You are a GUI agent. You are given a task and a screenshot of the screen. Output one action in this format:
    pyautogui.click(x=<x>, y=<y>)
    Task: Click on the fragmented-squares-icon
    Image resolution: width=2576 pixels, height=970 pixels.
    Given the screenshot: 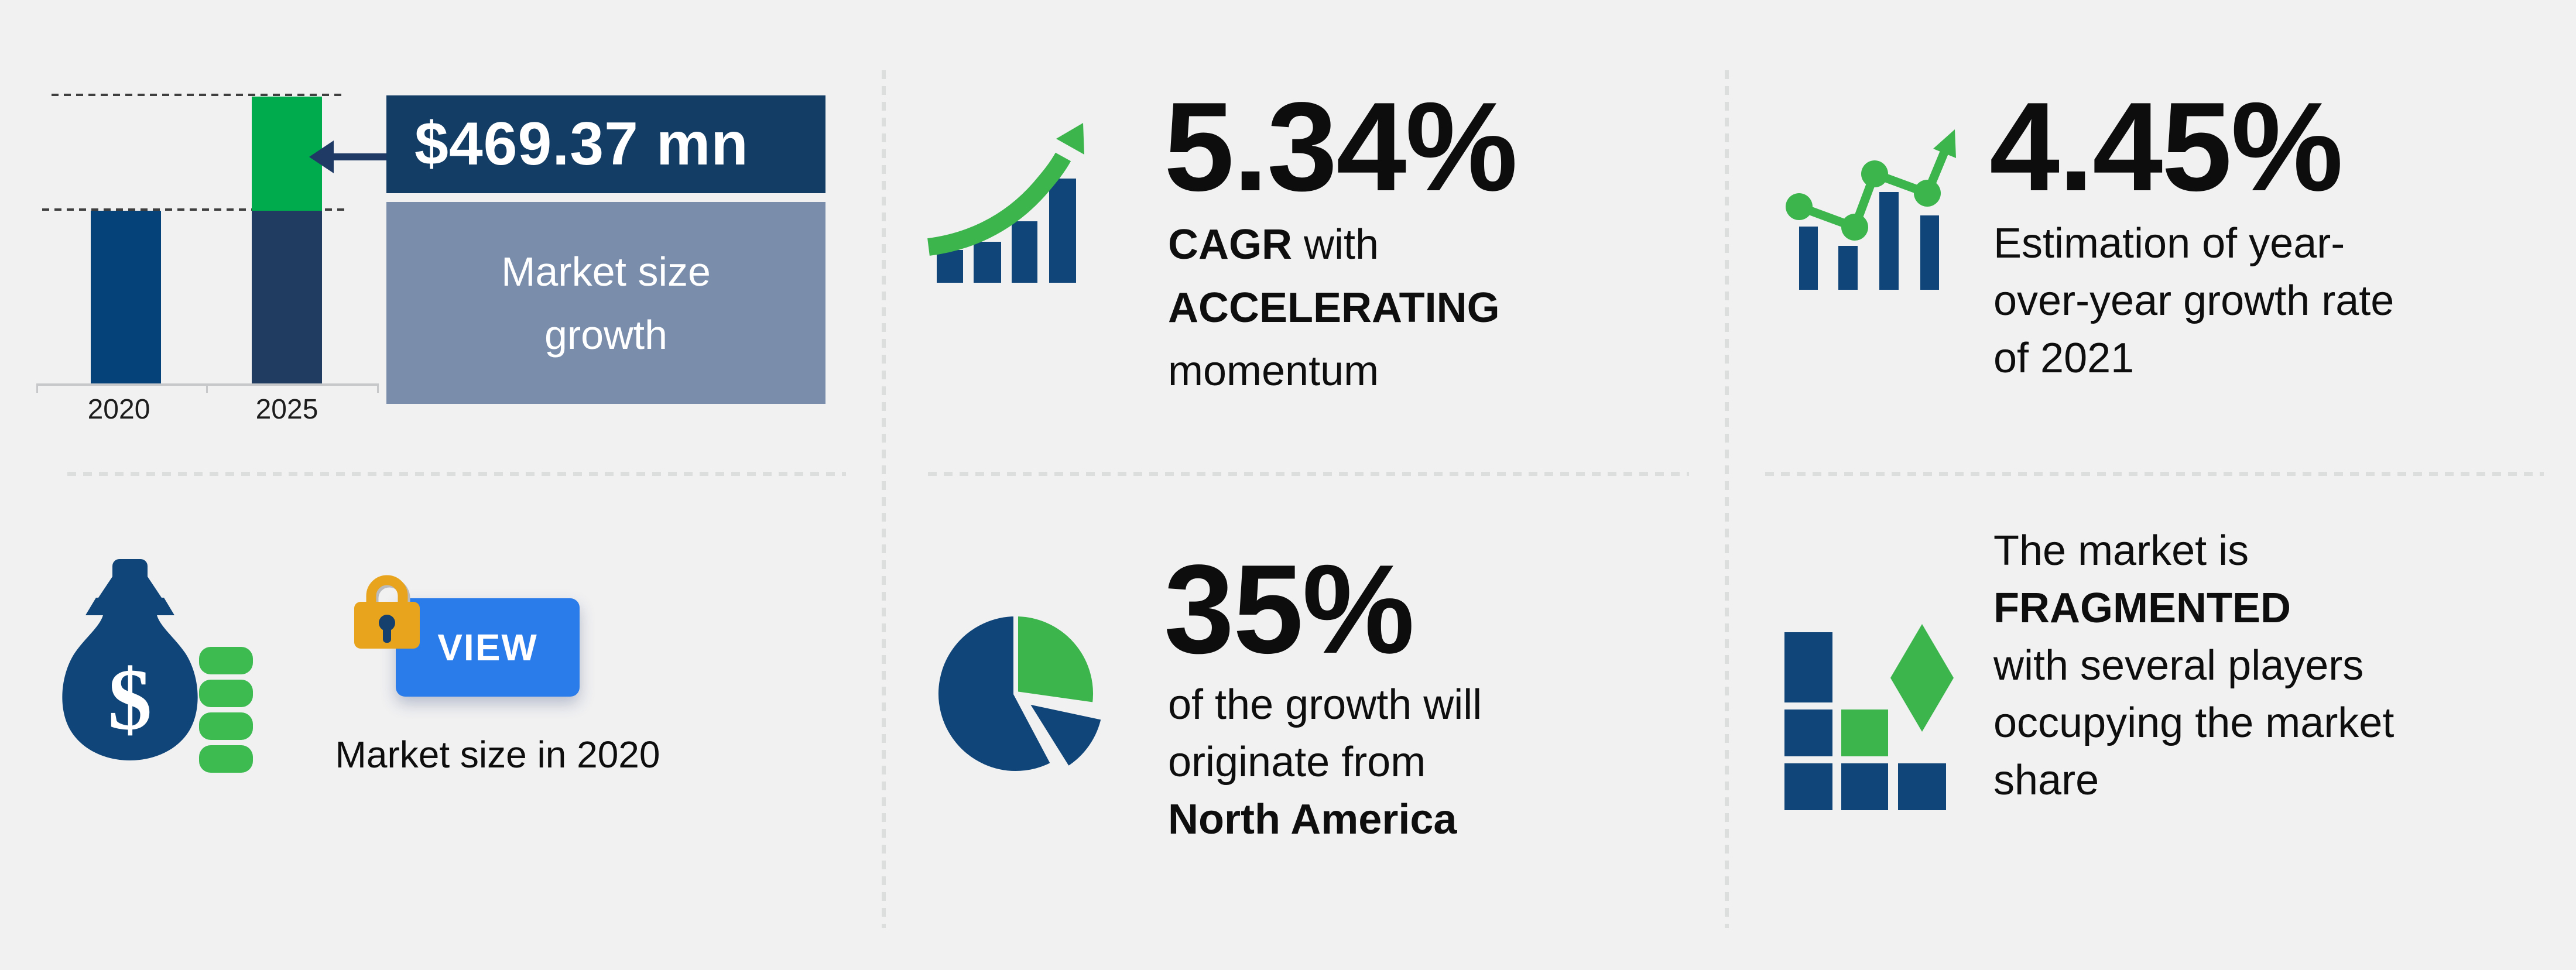 What is the action you would take?
    pyautogui.click(x=1869, y=717)
    